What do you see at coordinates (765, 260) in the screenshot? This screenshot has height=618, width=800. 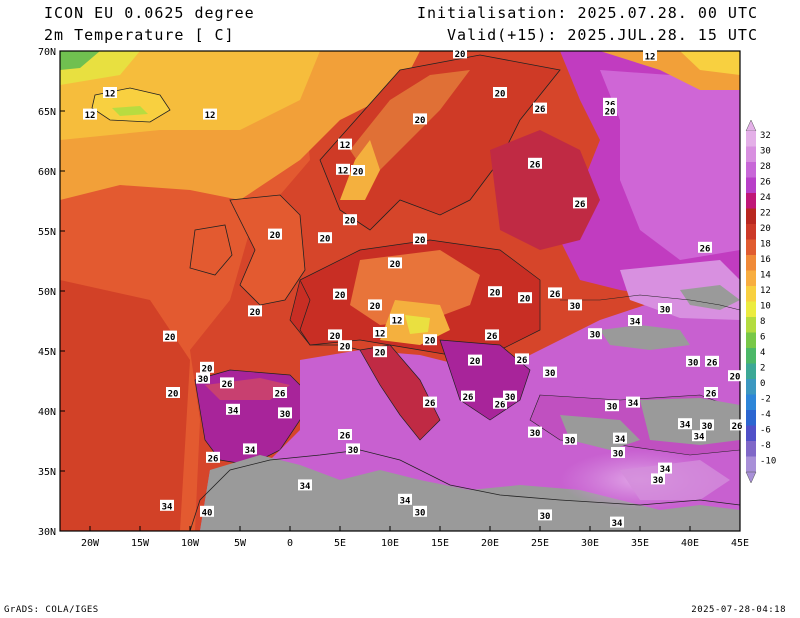 I see `colorbar-label: 16` at bounding box center [765, 260].